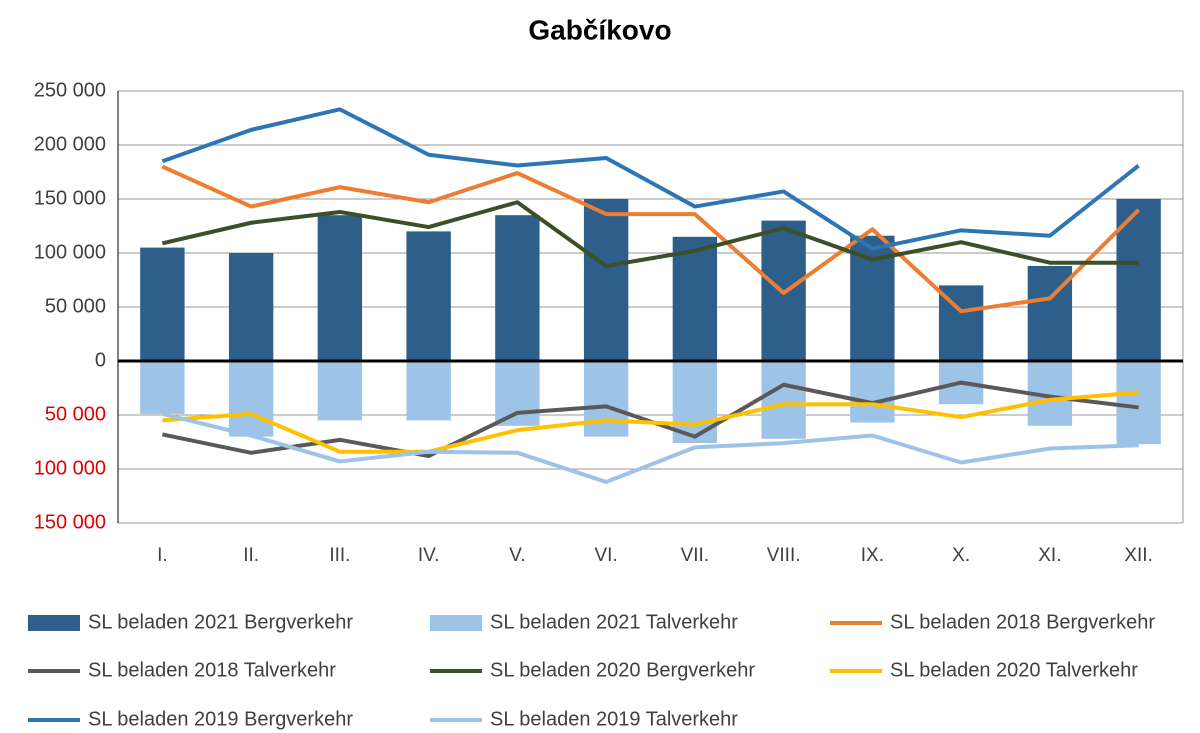 This screenshot has height=733, width=1200. What do you see at coordinates (251, 555) in the screenshot?
I see `x-tick-label: II.` at bounding box center [251, 555].